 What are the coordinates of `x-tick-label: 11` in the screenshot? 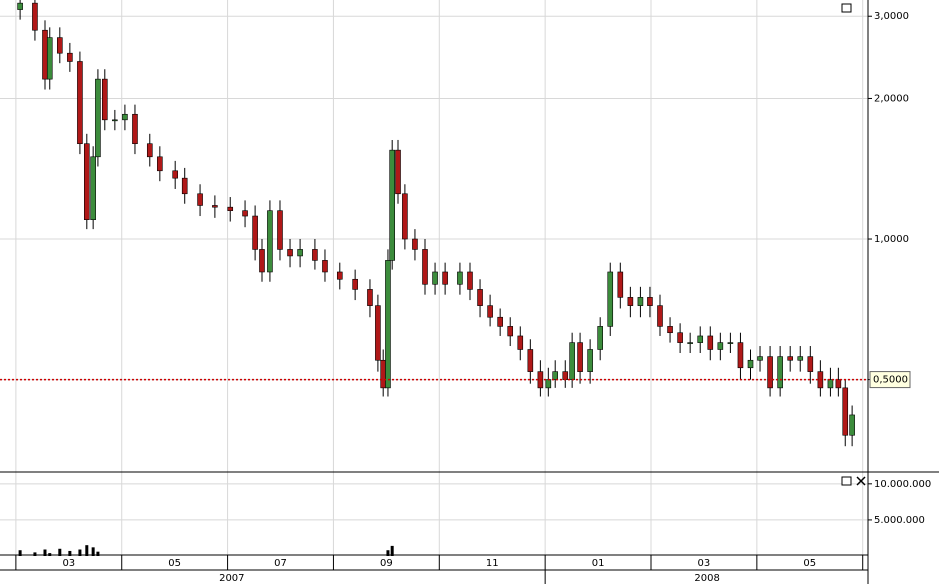 It's located at (492, 563).